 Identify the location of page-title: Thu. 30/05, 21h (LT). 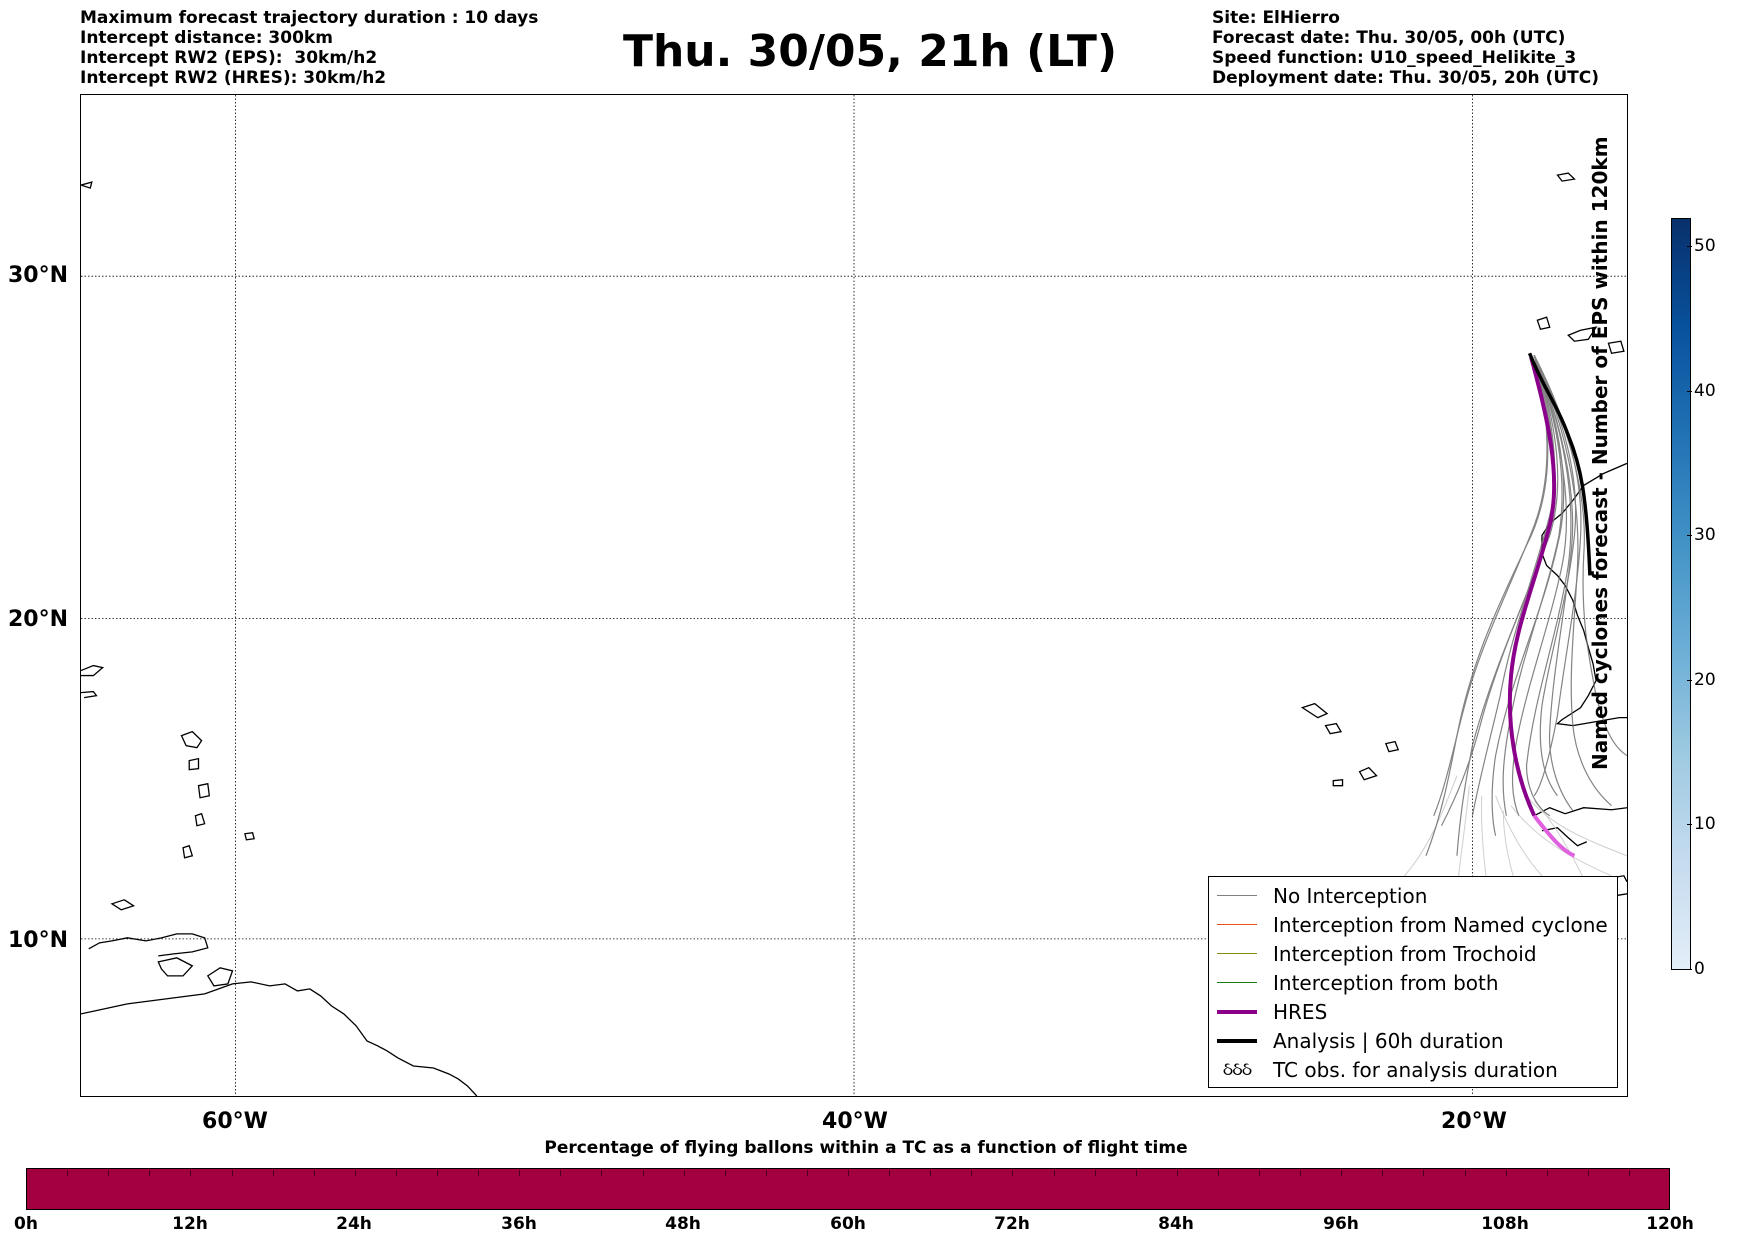
(870, 51).